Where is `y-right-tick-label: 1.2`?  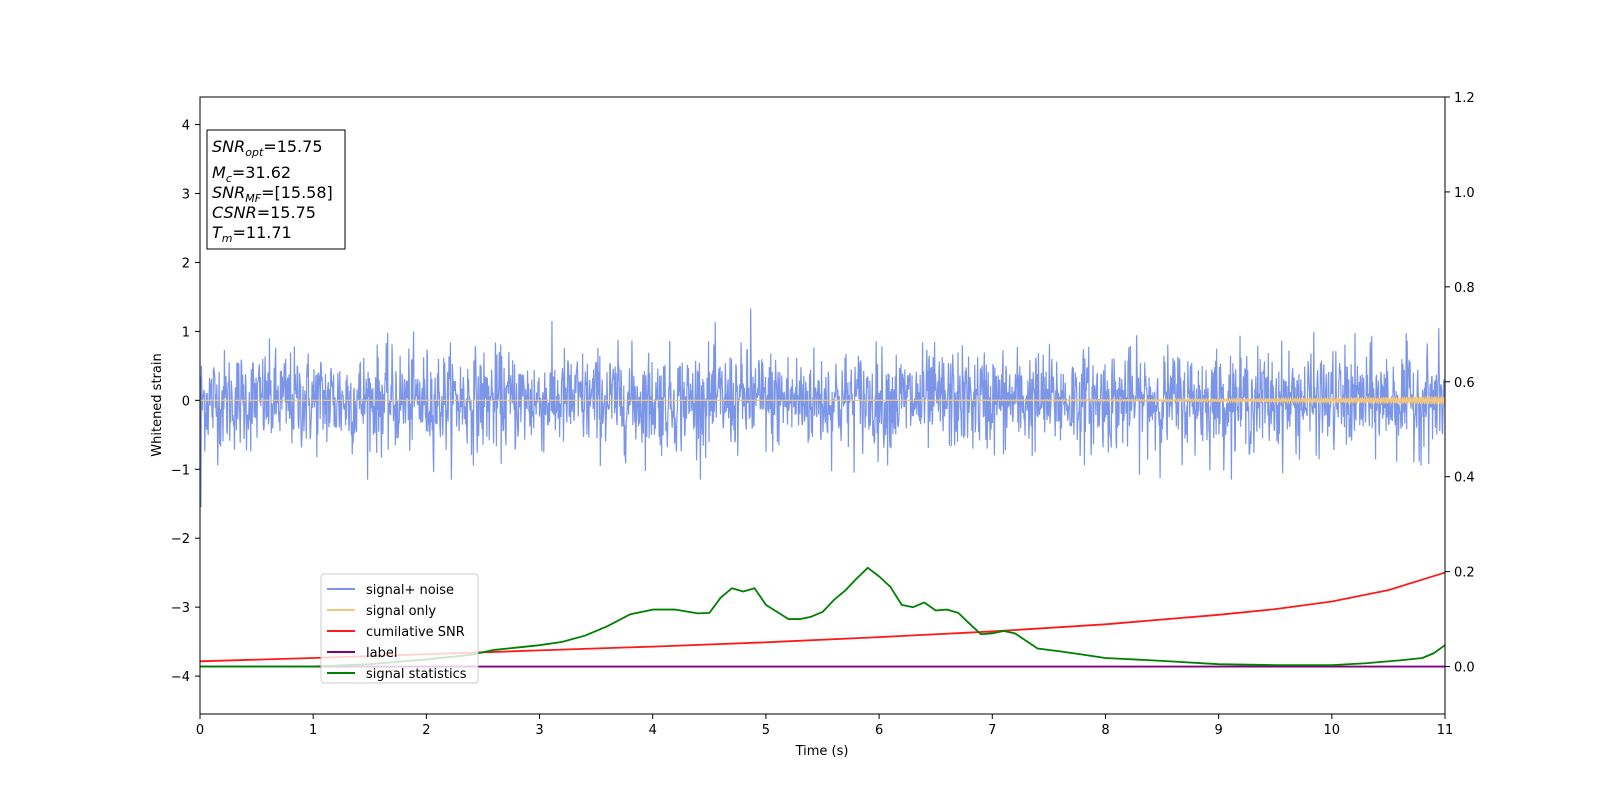 y-right-tick-label: 1.2 is located at coordinates (1464, 98).